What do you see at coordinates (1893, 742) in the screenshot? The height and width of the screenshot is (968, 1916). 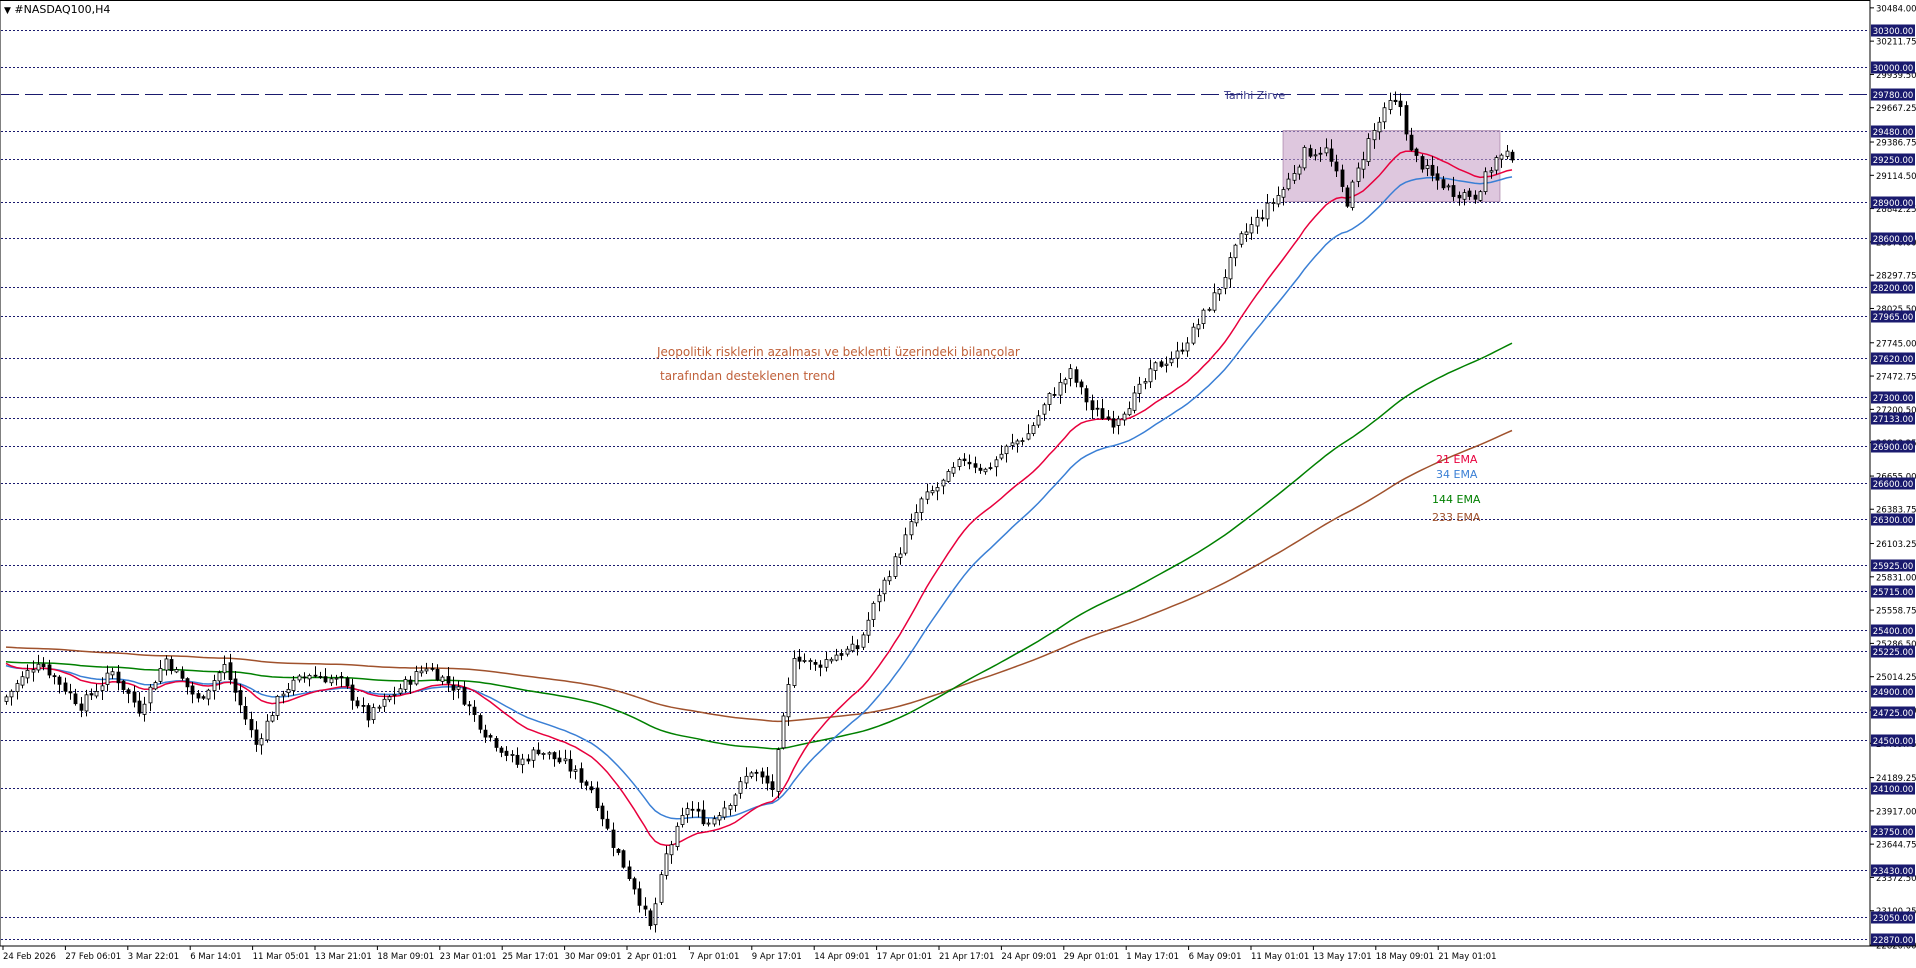 I see `price-tag: 24500.00` at bounding box center [1893, 742].